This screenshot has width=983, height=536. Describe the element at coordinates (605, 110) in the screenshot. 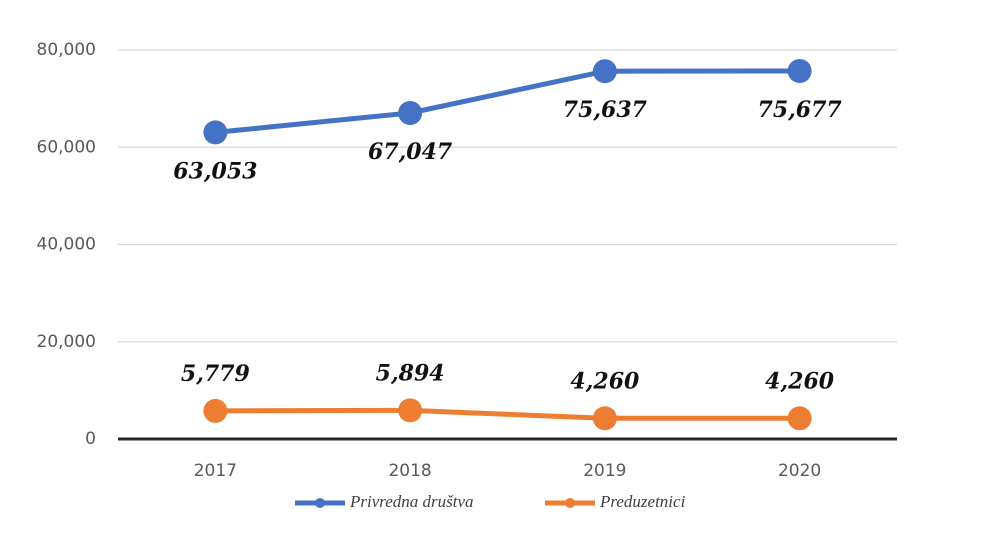

I see `data-label: 75,637` at that location.